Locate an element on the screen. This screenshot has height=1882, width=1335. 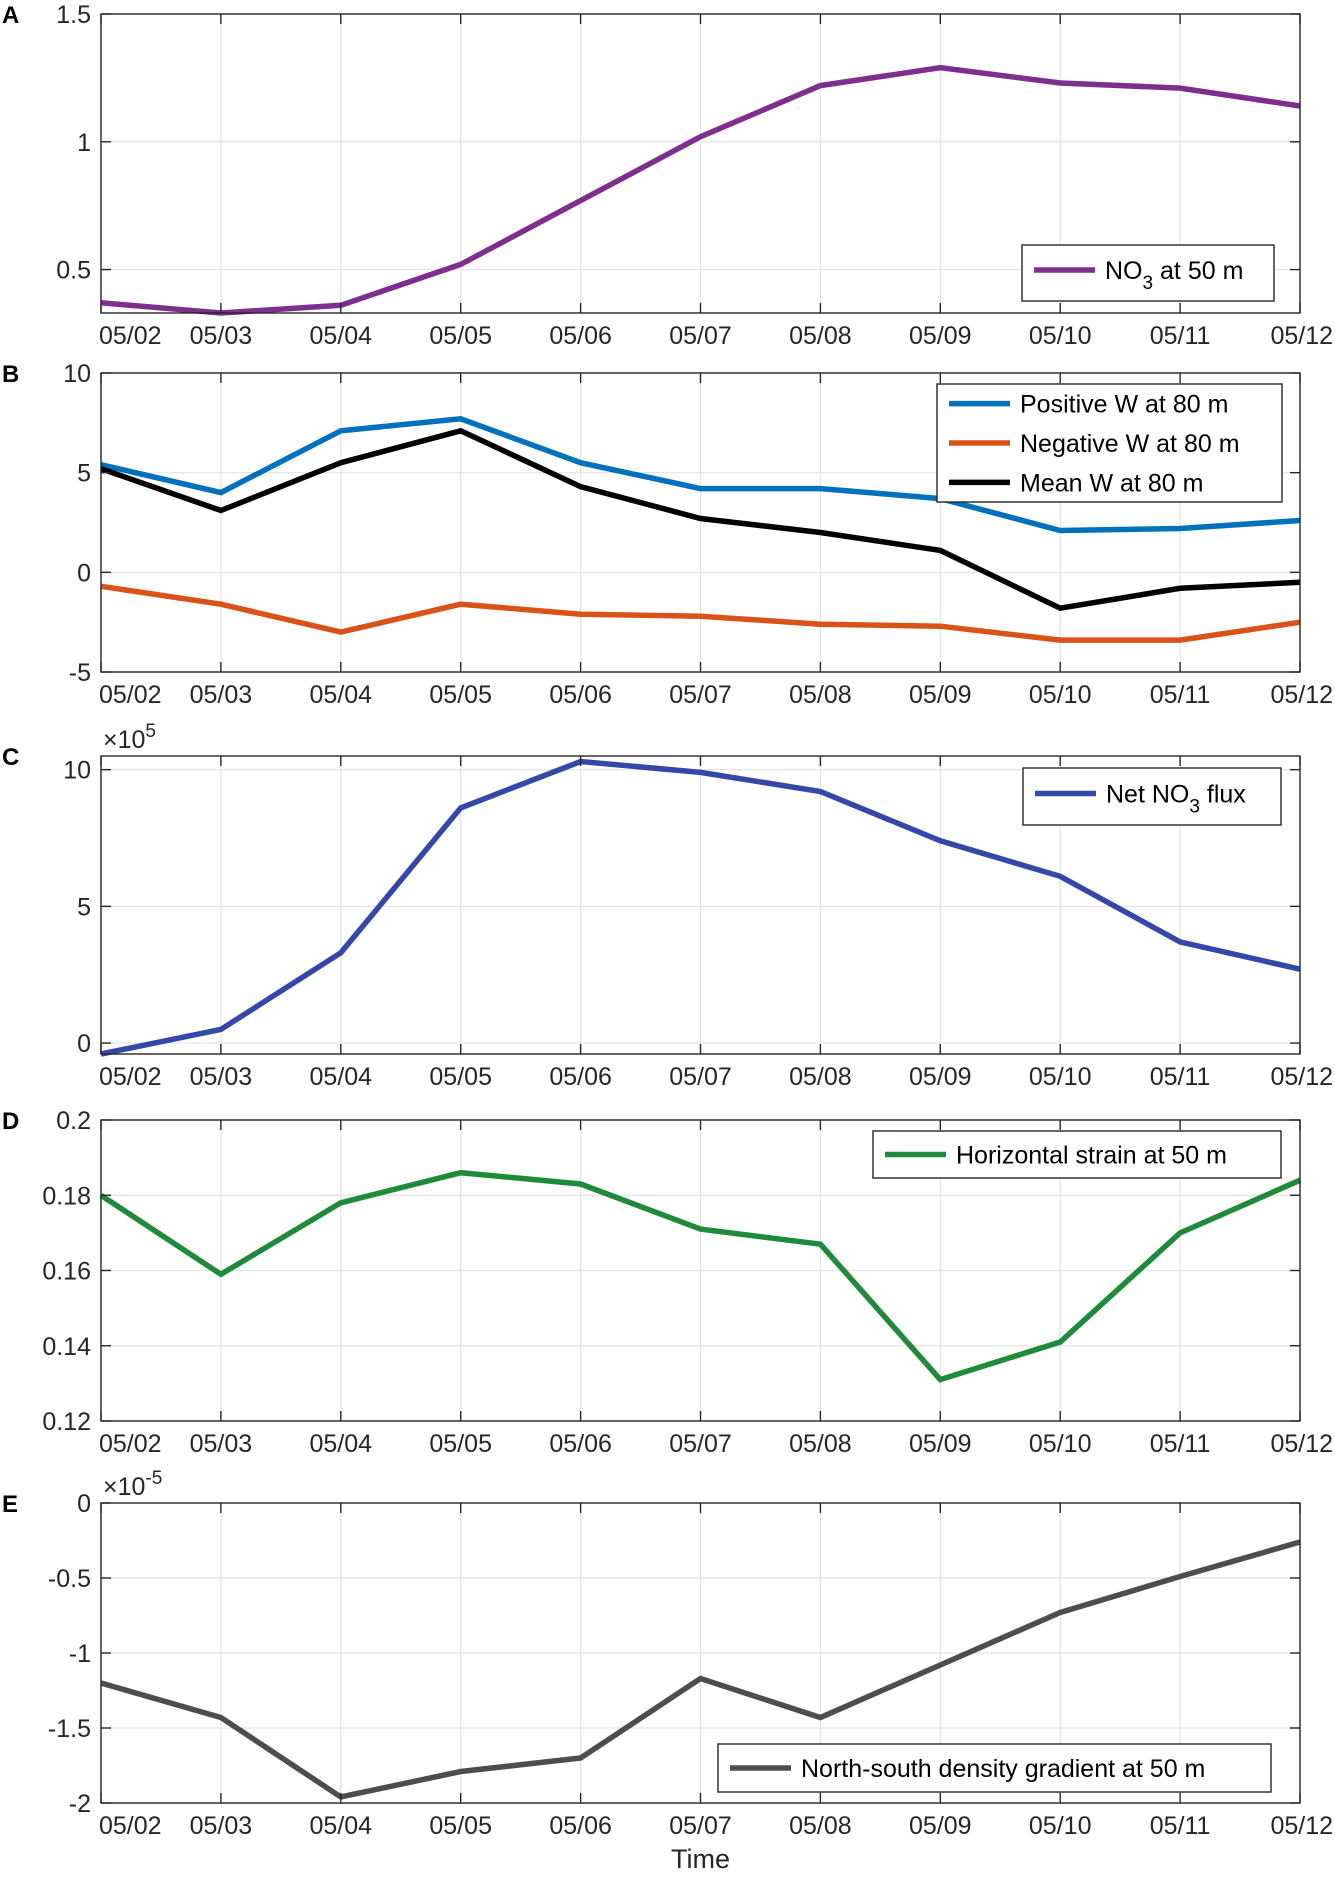
series-line-no3-at-50-m is located at coordinates (700, 190).